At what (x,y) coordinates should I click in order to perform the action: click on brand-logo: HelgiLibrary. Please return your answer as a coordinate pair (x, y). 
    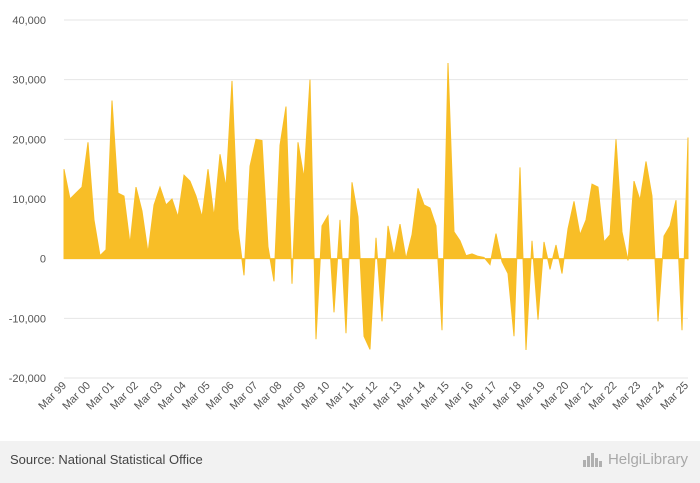
    Looking at the image, I should click on (635, 459).